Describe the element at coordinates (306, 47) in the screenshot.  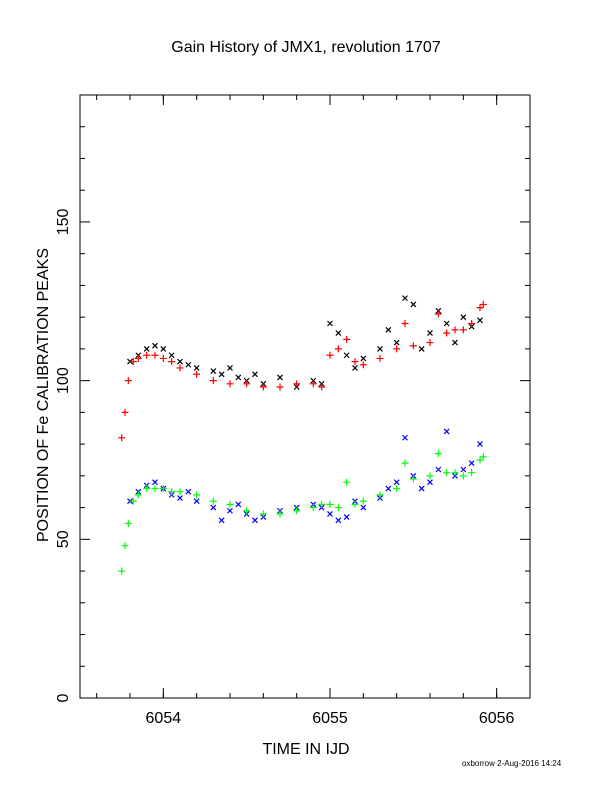
I see `chart-title: Gain History of JMX1, revolution 1707` at that location.